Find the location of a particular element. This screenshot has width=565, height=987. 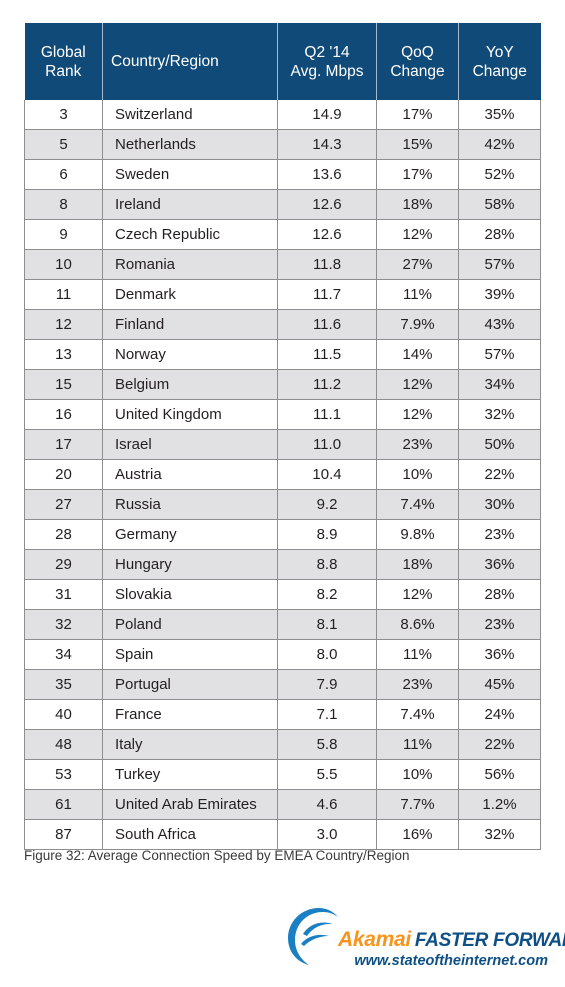

brand-name: Akamai is located at coordinates (374, 939).